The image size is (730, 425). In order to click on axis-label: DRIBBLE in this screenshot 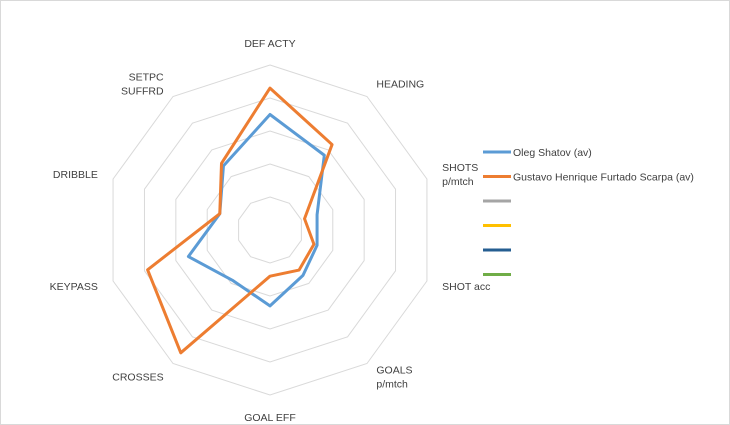, I will do `click(75, 175)`.